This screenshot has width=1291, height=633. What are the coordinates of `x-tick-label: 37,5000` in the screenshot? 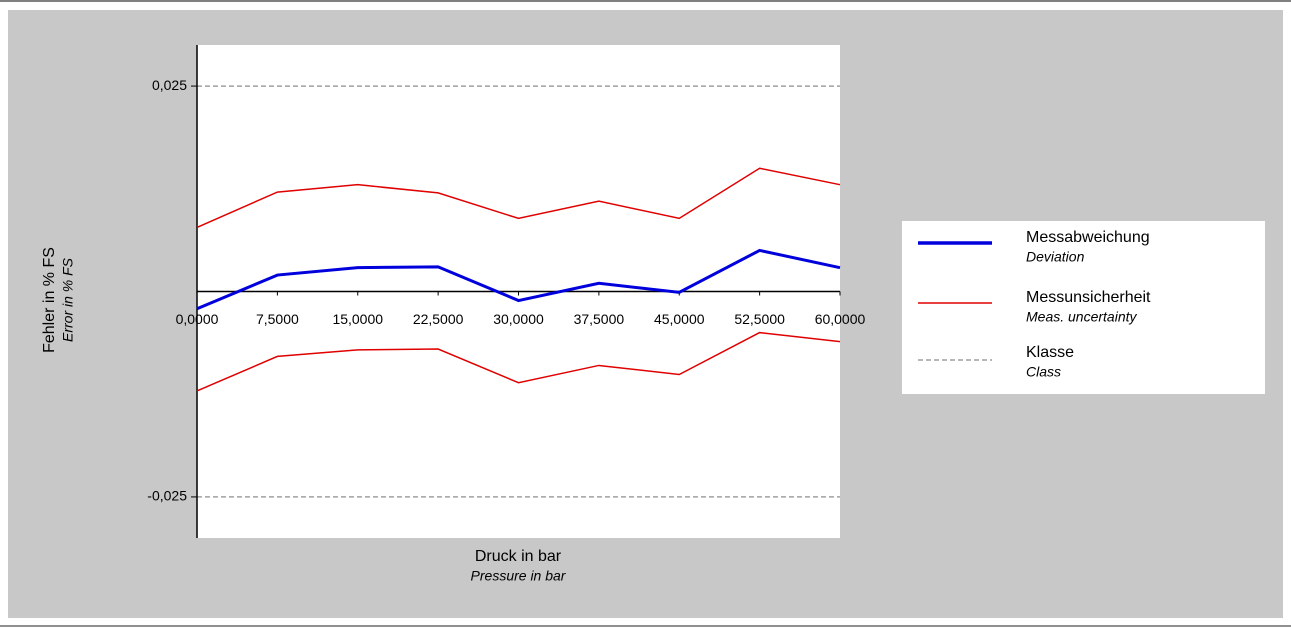 It's located at (599, 319).